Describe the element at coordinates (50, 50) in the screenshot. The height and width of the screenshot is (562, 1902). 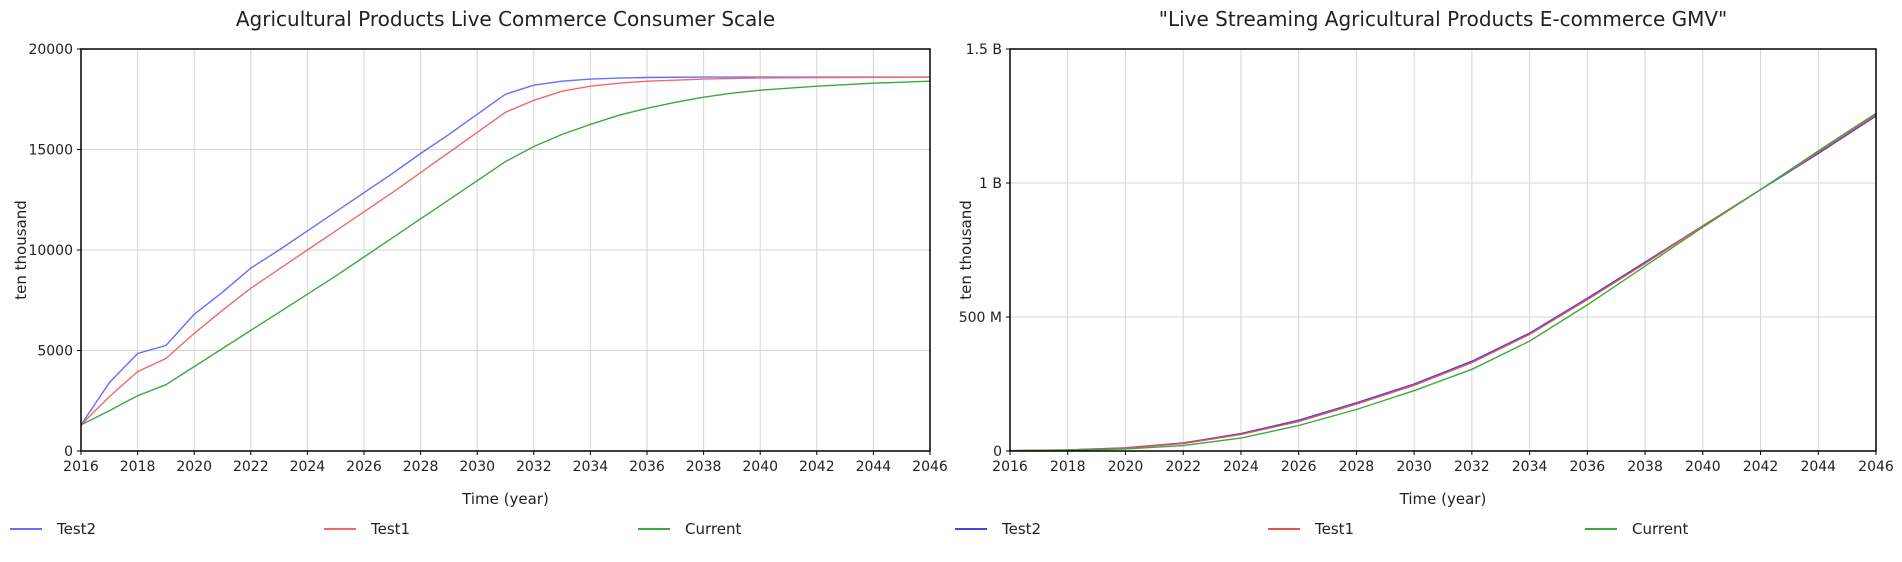
I see `y-tick-label: 20000` at that location.